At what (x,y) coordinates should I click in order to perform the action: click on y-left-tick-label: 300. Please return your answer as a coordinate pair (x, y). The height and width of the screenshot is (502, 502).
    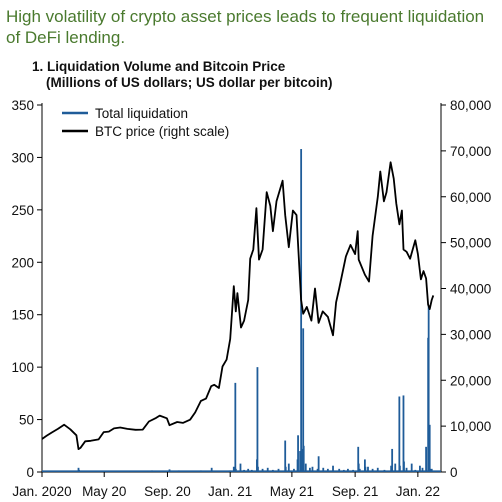
    Looking at the image, I should click on (22, 157).